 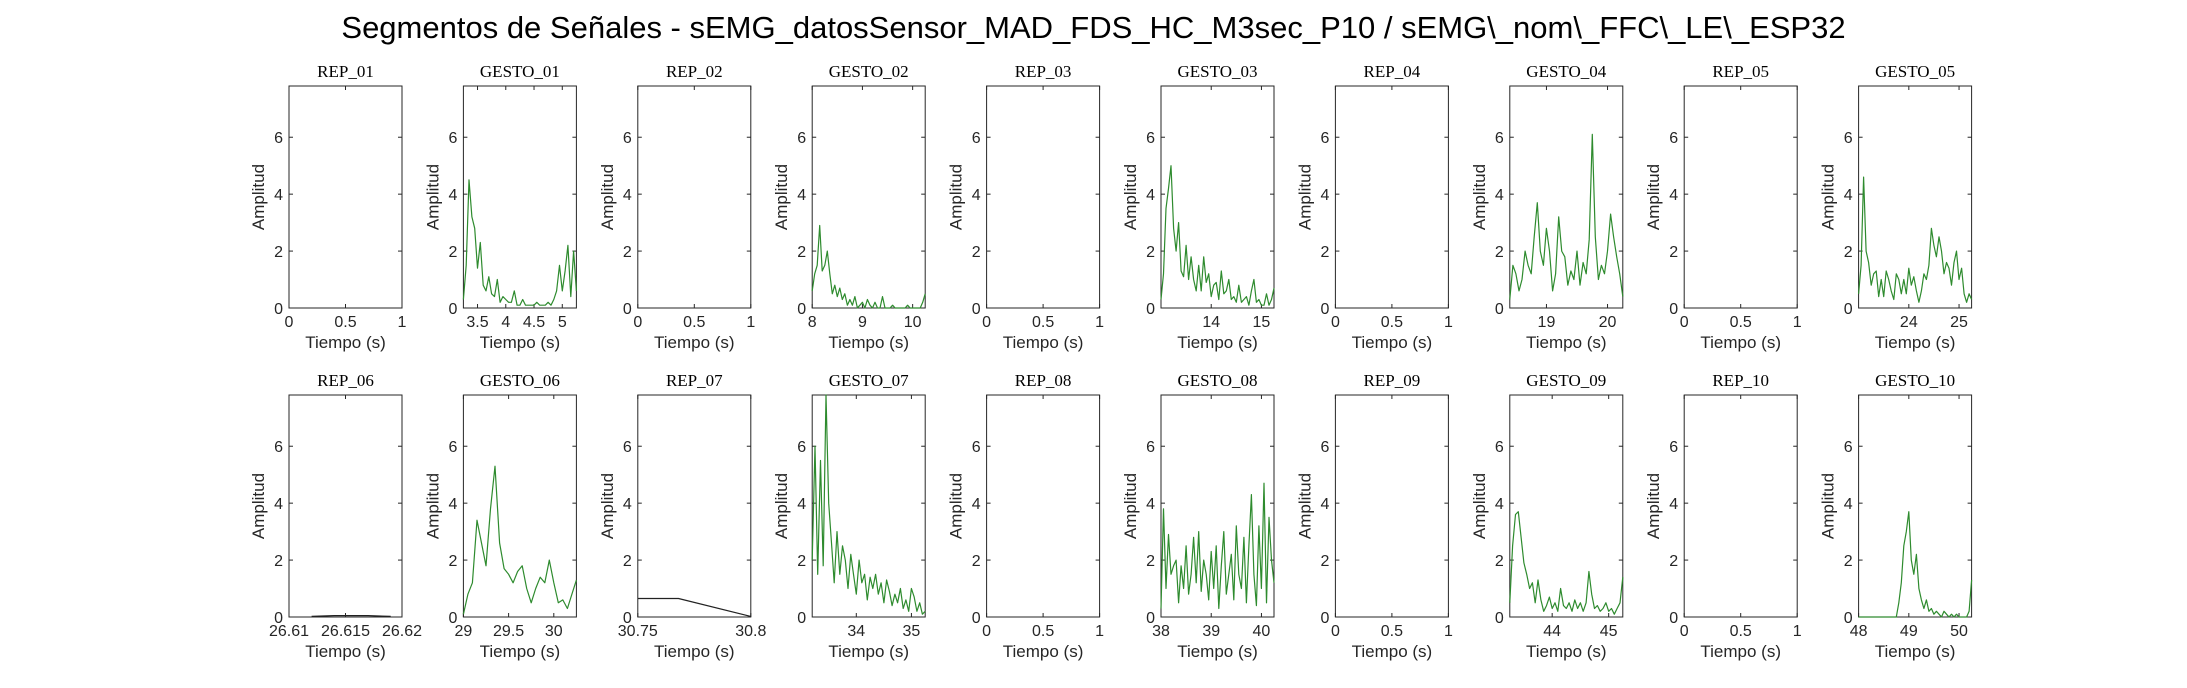 What do you see at coordinates (1026, 516) in the screenshot?
I see `subplot-rep-08: REP_08 0 2 4 6 0 0.5 1 Tiempo (s) Amplitud` at bounding box center [1026, 516].